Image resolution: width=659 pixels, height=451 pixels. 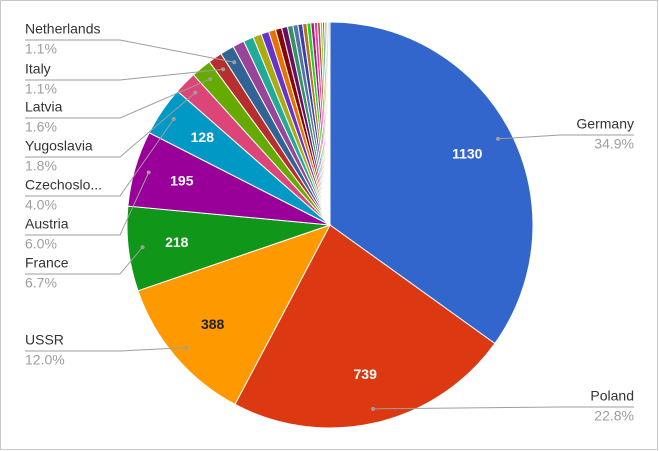 I want to click on slice-percent-label: 22.8%, so click(x=614, y=416).